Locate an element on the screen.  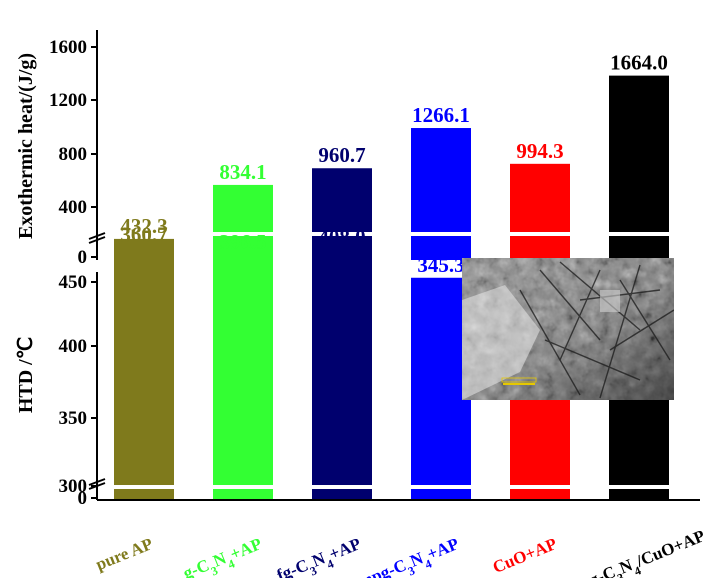
top-data-label: 1266.1 is located at coordinates (441, 115).